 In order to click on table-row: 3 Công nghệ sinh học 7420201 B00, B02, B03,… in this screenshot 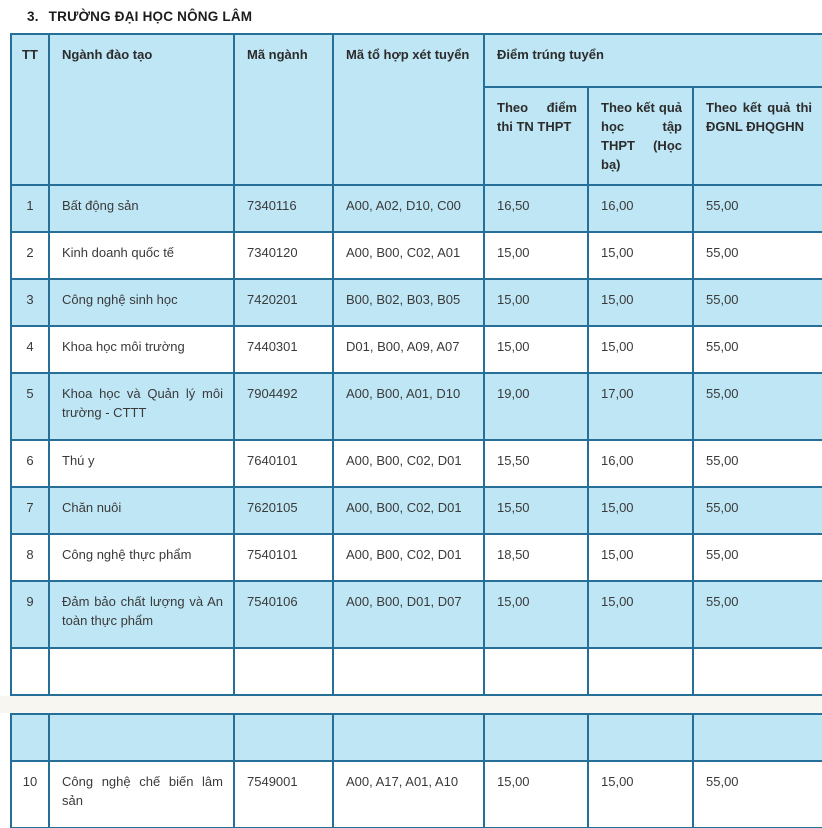, I will do `click(416, 302)`.